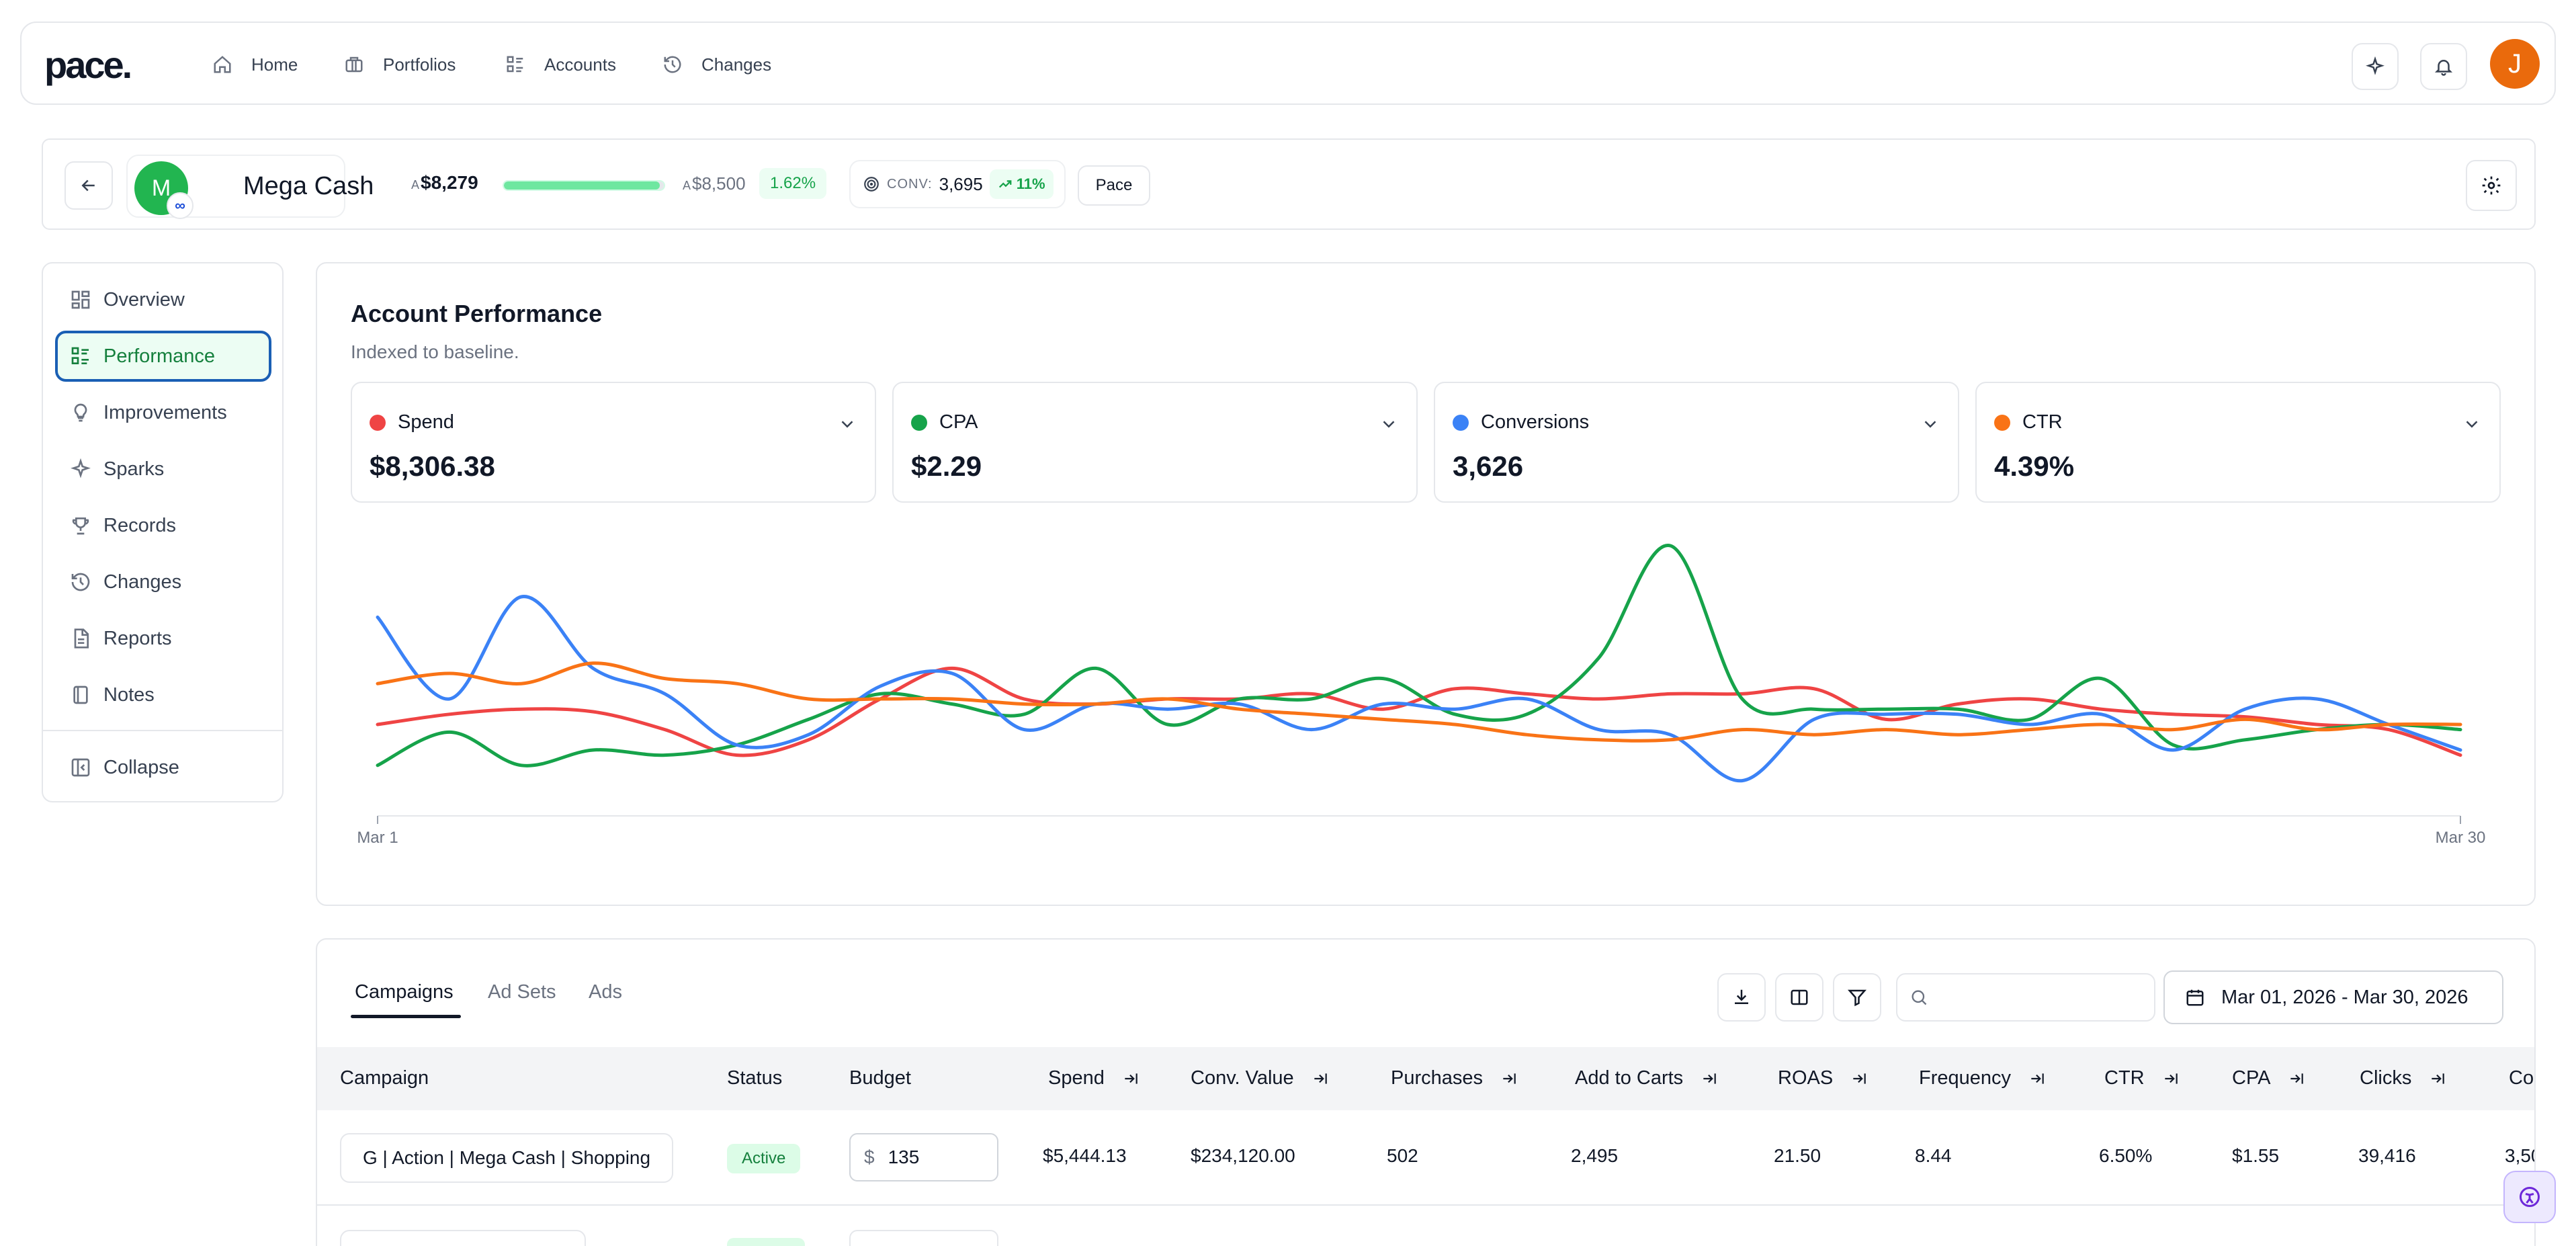 This screenshot has width=2576, height=1246. Describe the element at coordinates (255, 64) in the screenshot. I see `nav-home: Home` at that location.